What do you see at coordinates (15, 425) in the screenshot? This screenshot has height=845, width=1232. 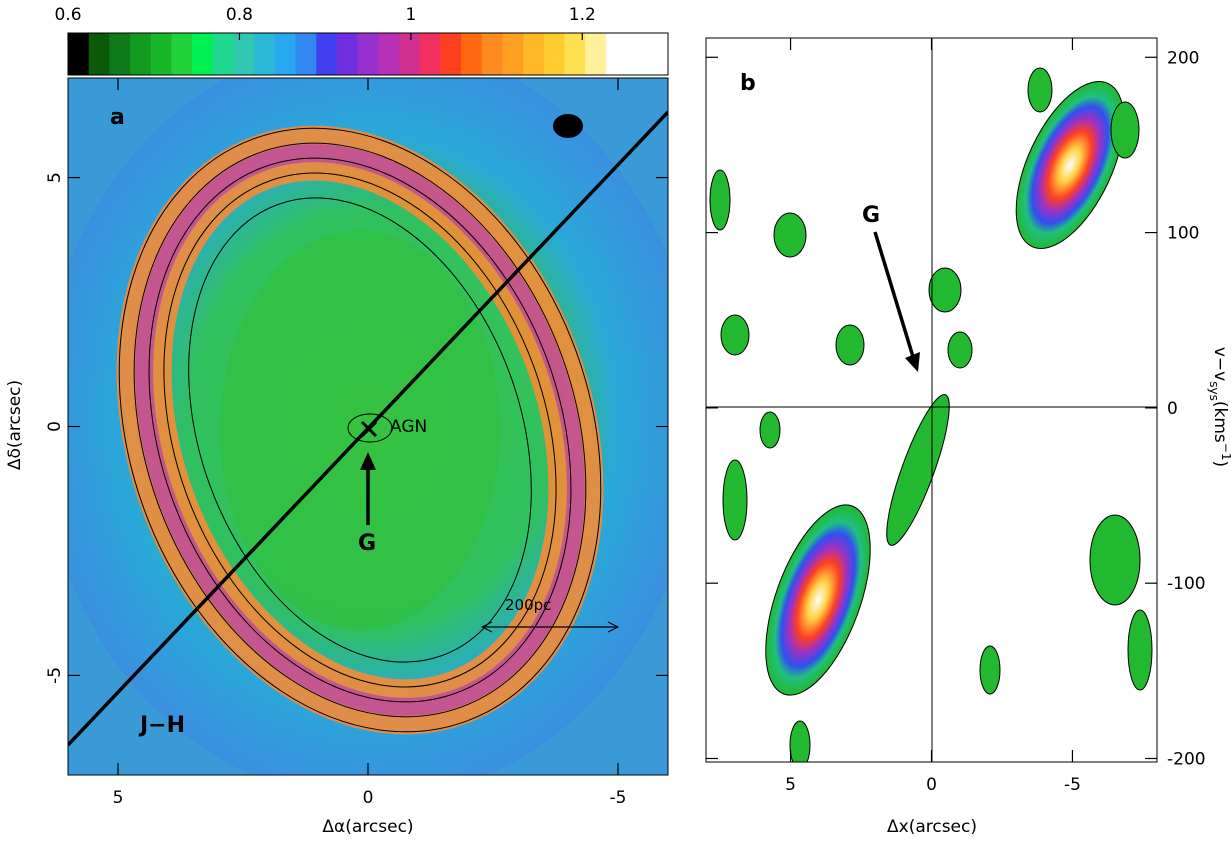 I see `y-axis-label: Δδ(arcsec)` at bounding box center [15, 425].